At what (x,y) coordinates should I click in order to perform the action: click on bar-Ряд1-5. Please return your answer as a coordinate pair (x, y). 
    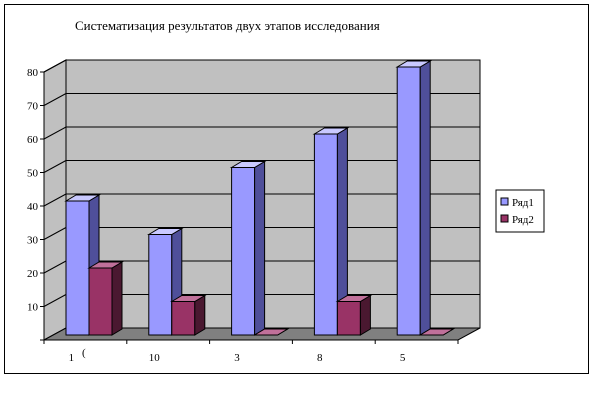
    Looking at the image, I should click on (414, 198).